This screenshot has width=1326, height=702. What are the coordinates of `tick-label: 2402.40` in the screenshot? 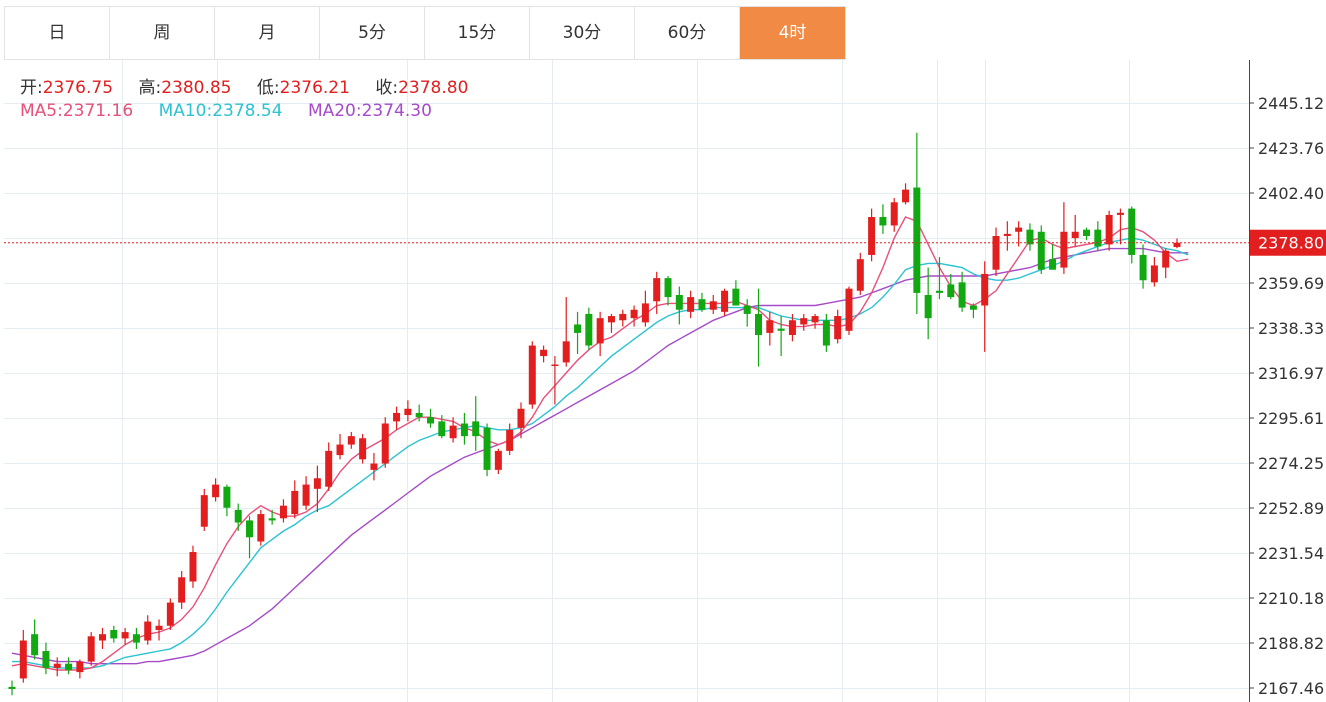 It's located at (1291, 193).